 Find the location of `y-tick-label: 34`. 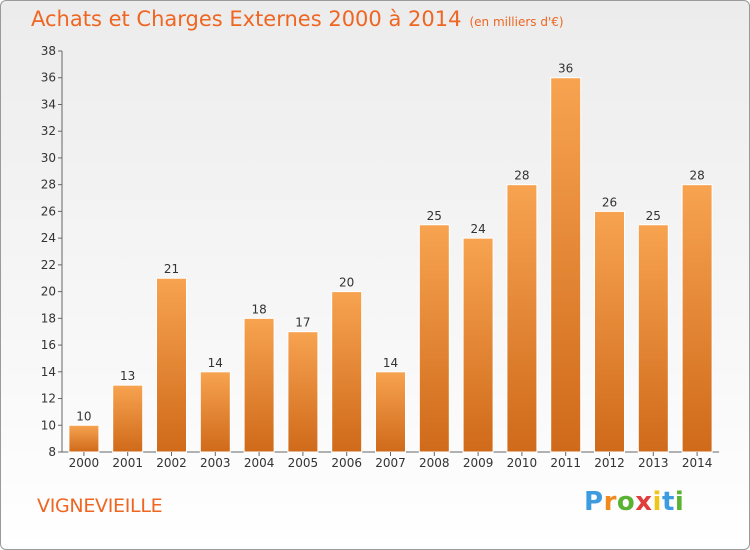

y-tick-label: 34 is located at coordinates (48, 104).